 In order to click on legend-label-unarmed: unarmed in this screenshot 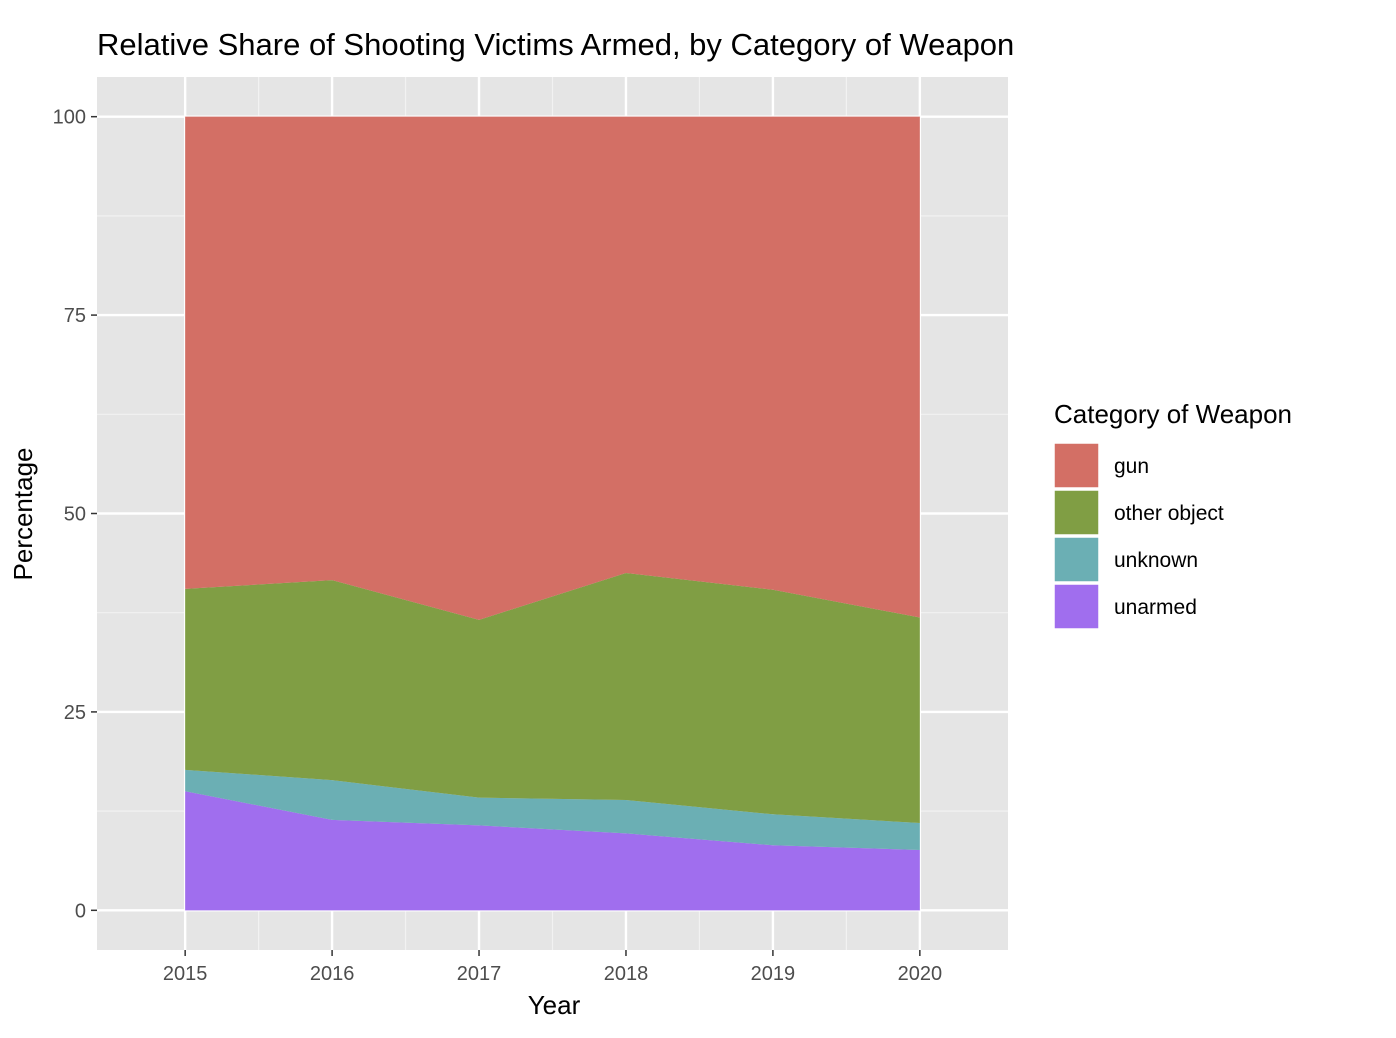, I will do `click(1155, 607)`.